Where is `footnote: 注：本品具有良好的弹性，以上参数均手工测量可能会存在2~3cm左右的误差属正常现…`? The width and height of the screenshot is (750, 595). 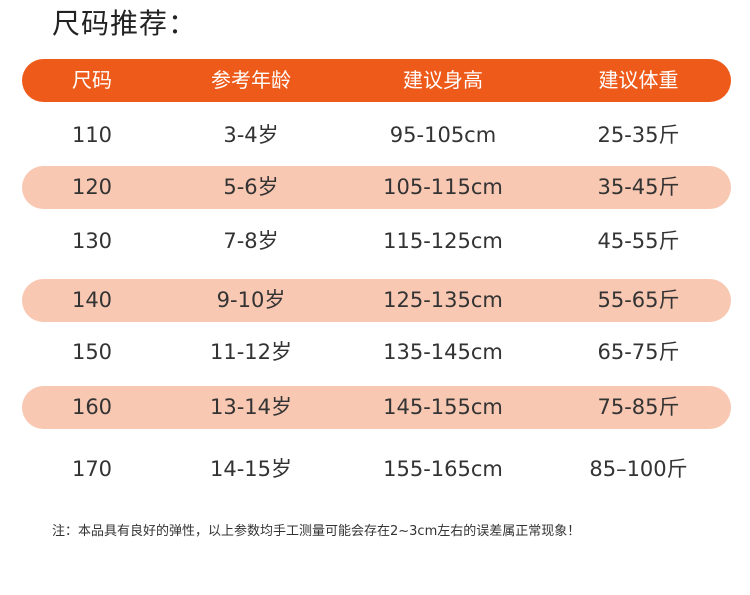
footnote: 注：本品具有良好的弹性，以上参数均手工测量可能会存在2~3cm左右的误差属正常现… is located at coordinates (316, 531).